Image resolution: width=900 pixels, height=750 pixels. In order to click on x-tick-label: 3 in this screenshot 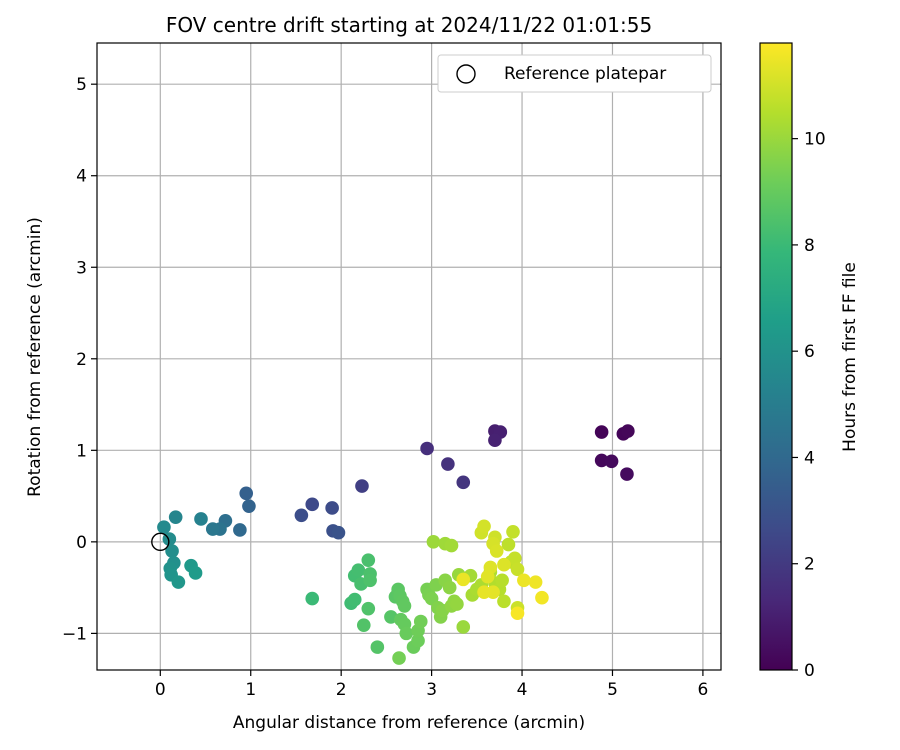, I will do `click(431, 690)`.